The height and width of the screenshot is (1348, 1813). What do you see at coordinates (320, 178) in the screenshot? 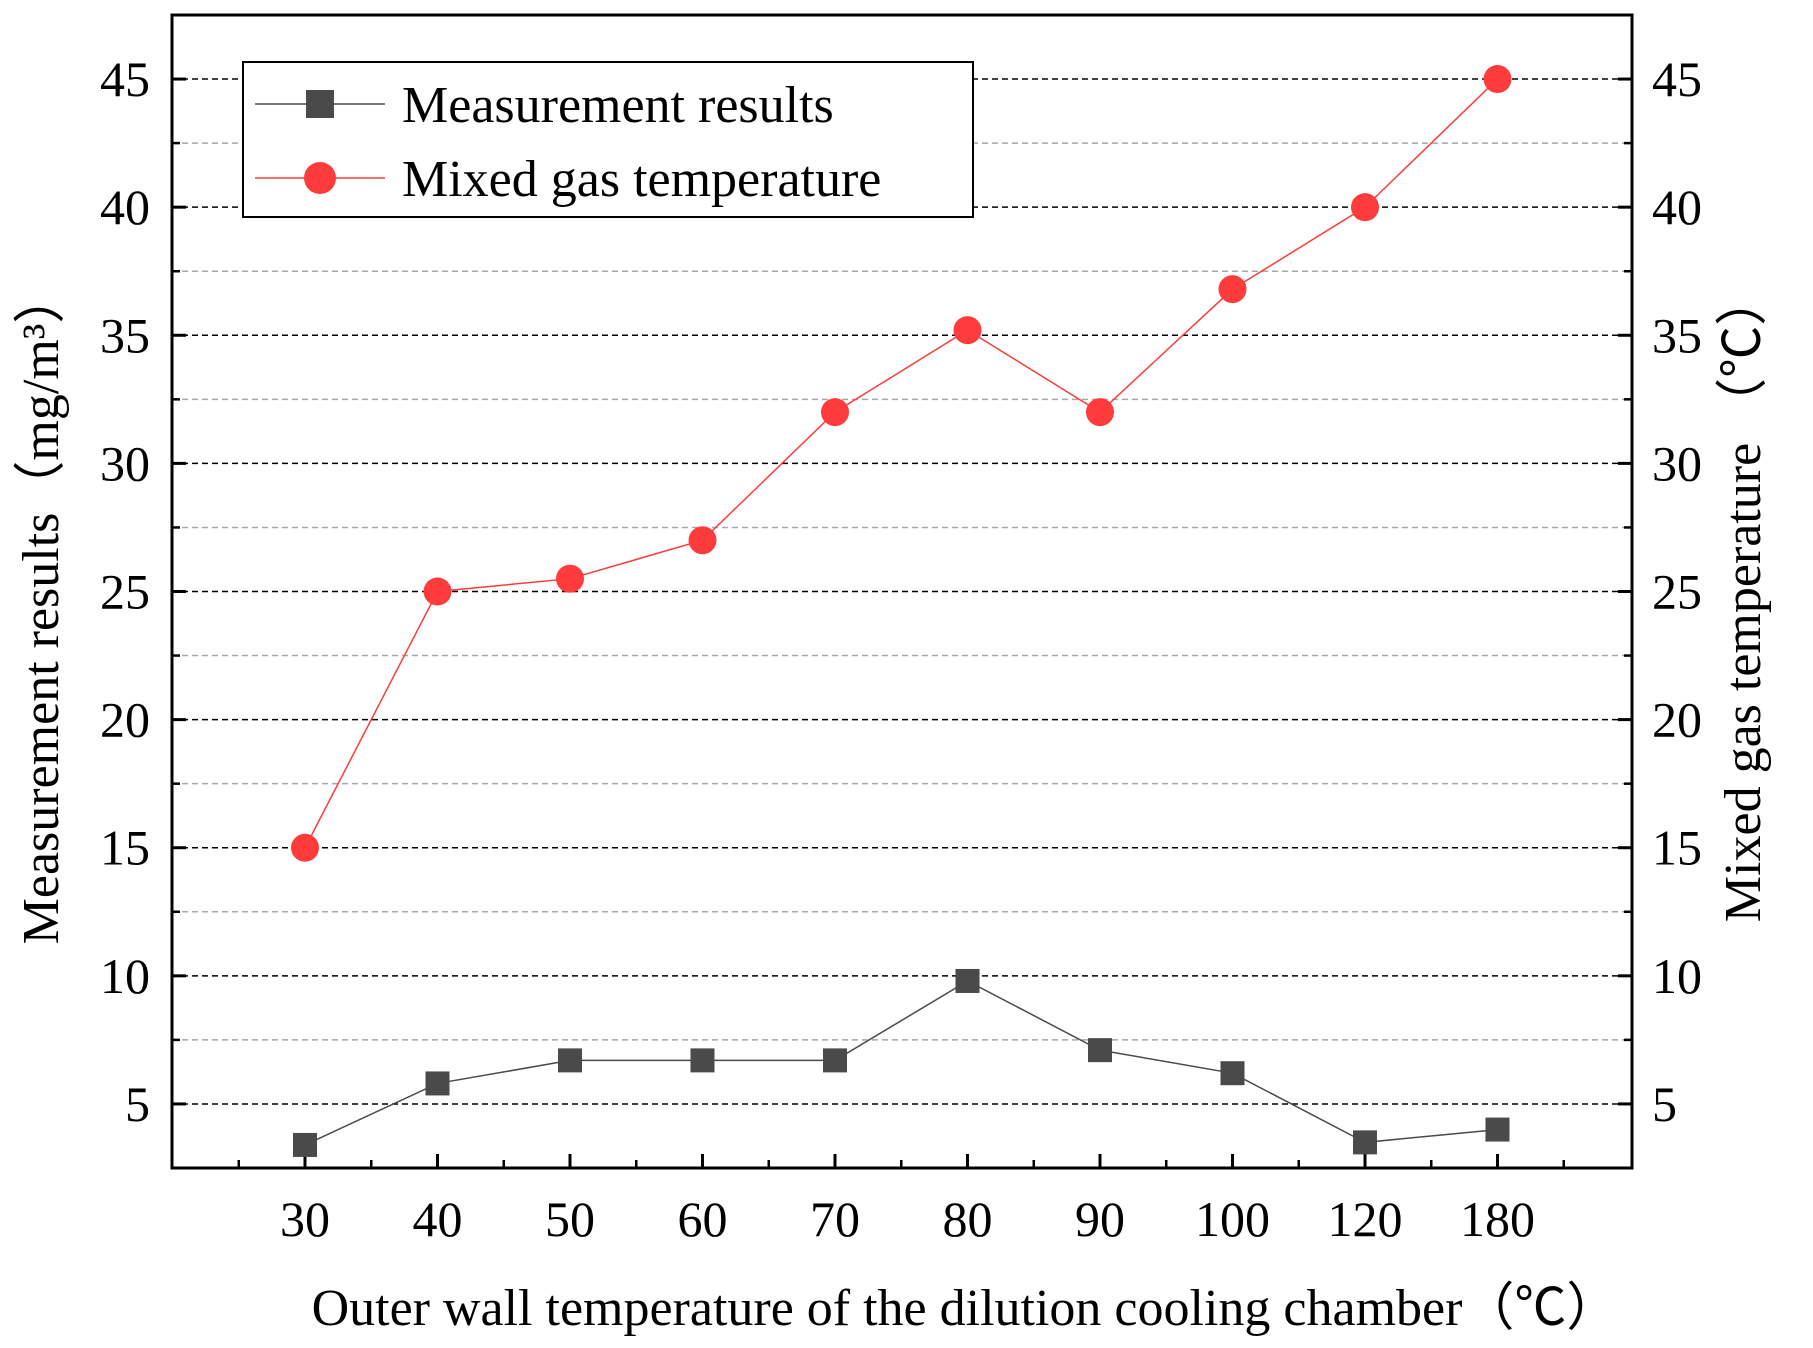
I see `legend-marker-temperature` at bounding box center [320, 178].